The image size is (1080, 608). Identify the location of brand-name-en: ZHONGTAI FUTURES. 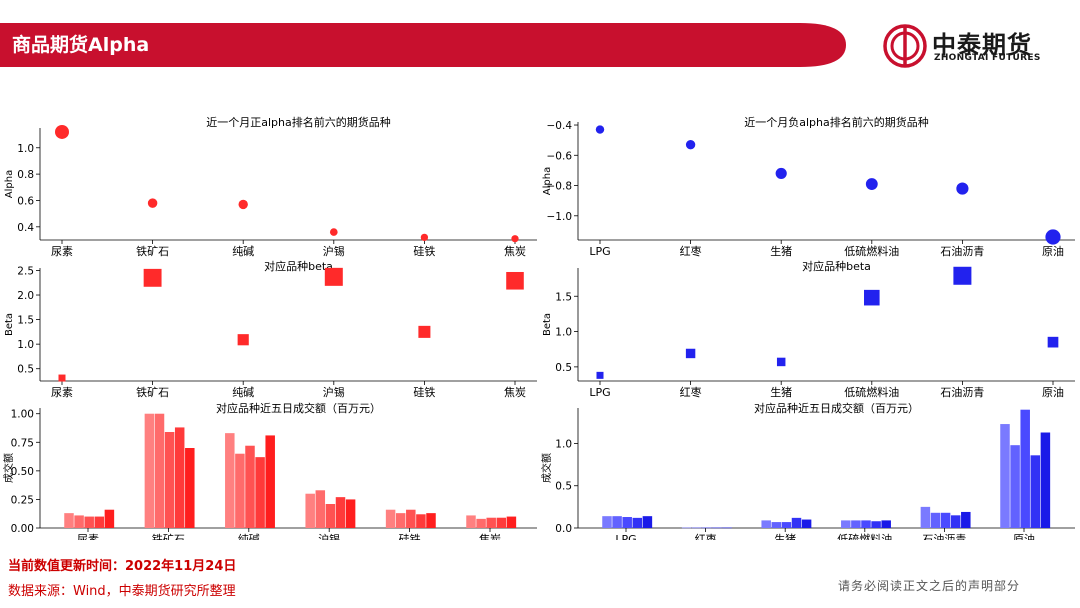
(987, 58).